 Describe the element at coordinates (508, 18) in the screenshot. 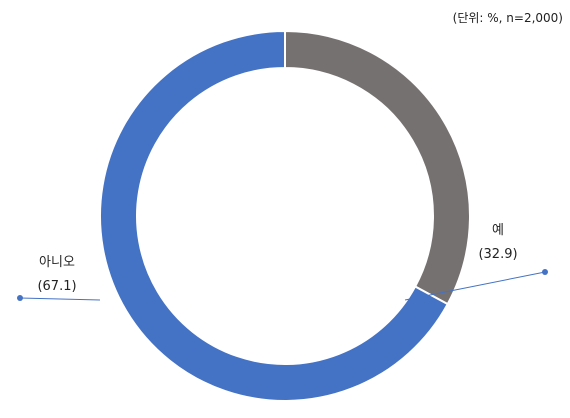

I see `unit-note: (단위: %, n=2,000)` at that location.